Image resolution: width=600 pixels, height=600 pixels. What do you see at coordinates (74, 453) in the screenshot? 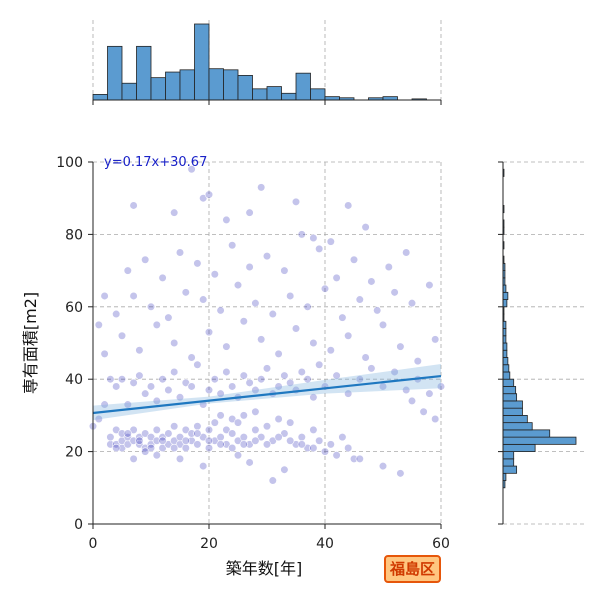
I see `y-tick-label: 20` at bounding box center [74, 453].